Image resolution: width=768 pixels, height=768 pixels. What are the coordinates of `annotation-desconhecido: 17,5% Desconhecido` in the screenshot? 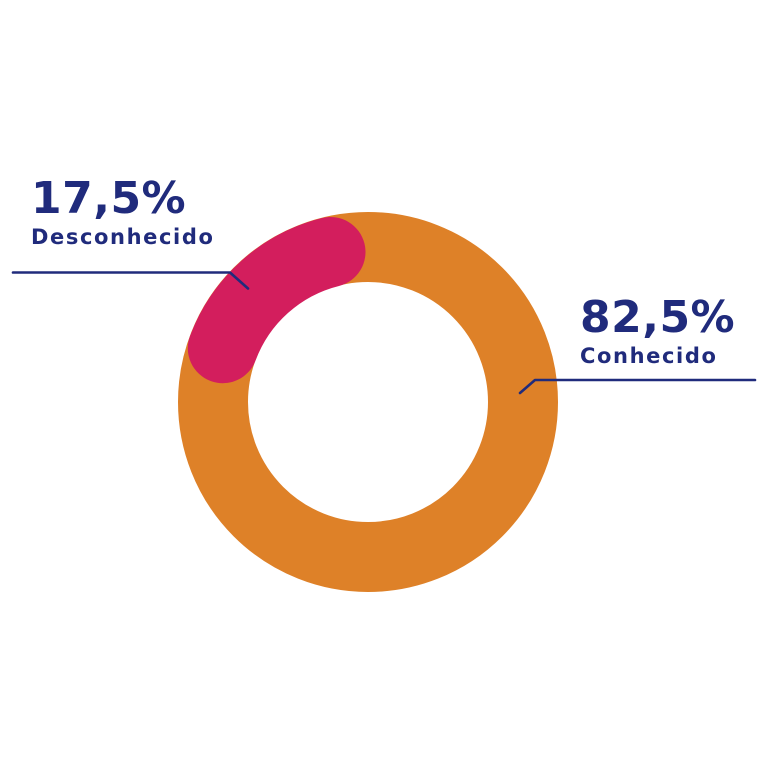 It's located at (123, 212).